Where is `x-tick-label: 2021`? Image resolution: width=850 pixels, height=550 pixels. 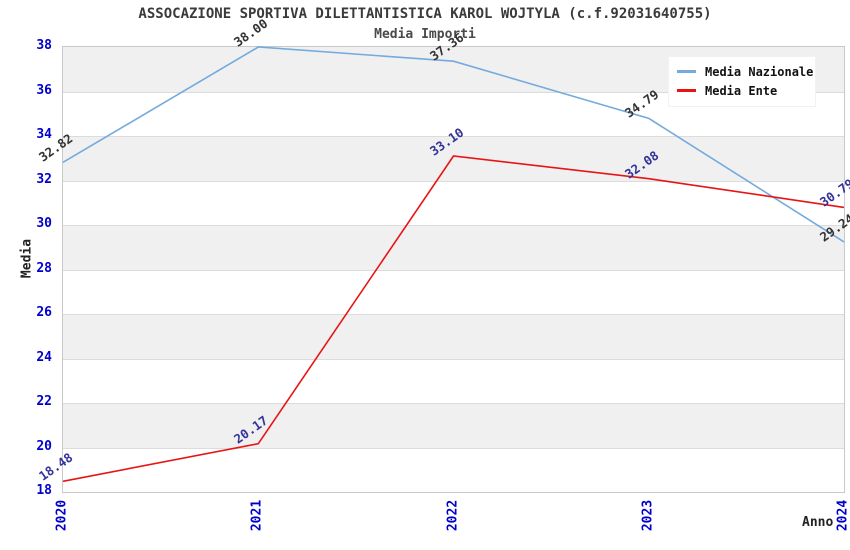 x-tick-label: 2021 is located at coordinates (257, 515).